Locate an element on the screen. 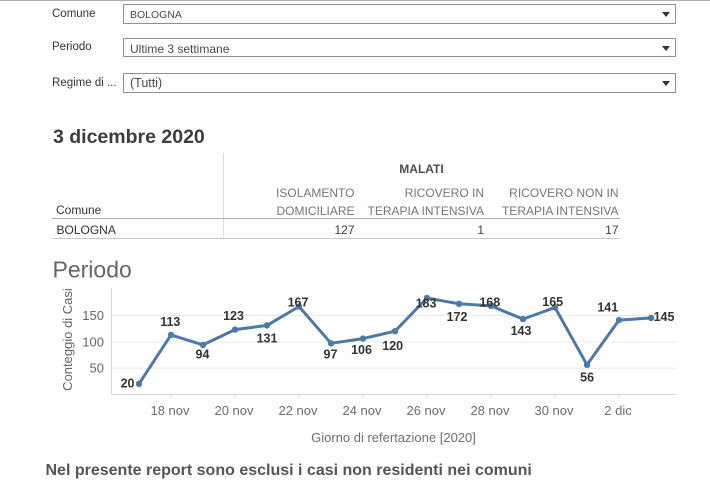  svg-text: 123 is located at coordinates (233, 316).